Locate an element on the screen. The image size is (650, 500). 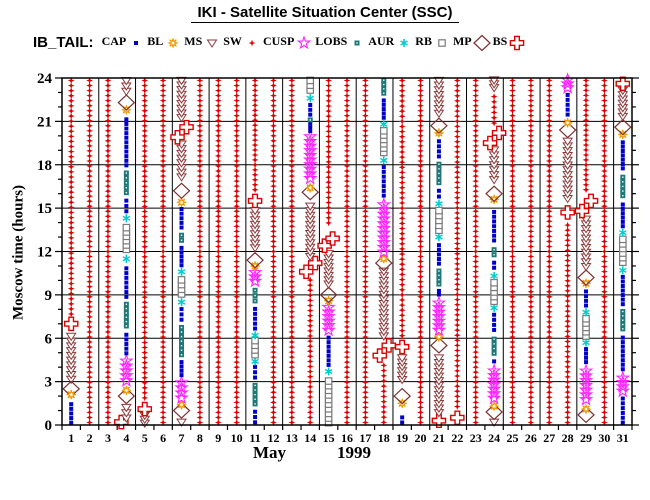
x-tick-label: 28 is located at coordinates (568, 438).